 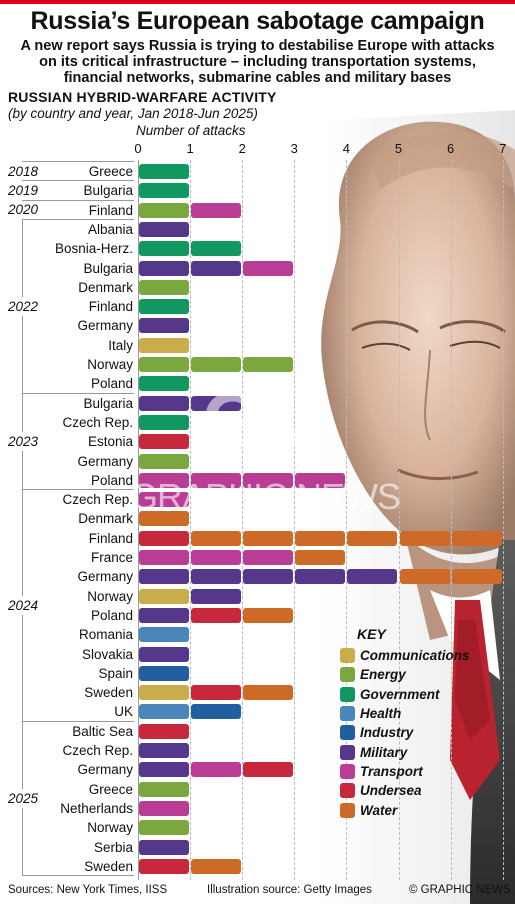 I want to click on chart-subheading: (by country and year, Jan 2018-Jun 2025), so click(x=133, y=113).